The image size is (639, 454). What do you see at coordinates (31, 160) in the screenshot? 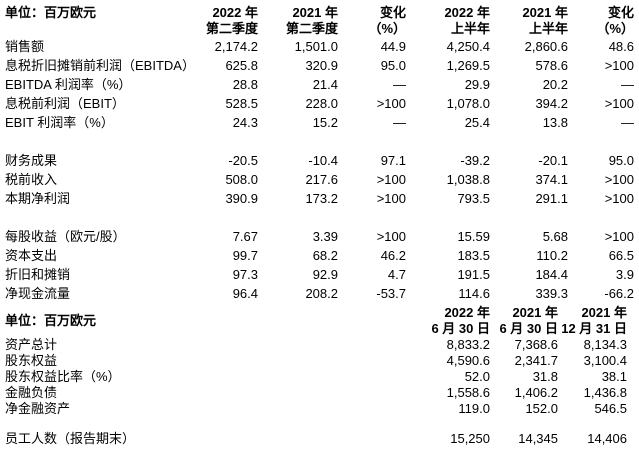
I see `row-label: 财务成果` at bounding box center [31, 160].